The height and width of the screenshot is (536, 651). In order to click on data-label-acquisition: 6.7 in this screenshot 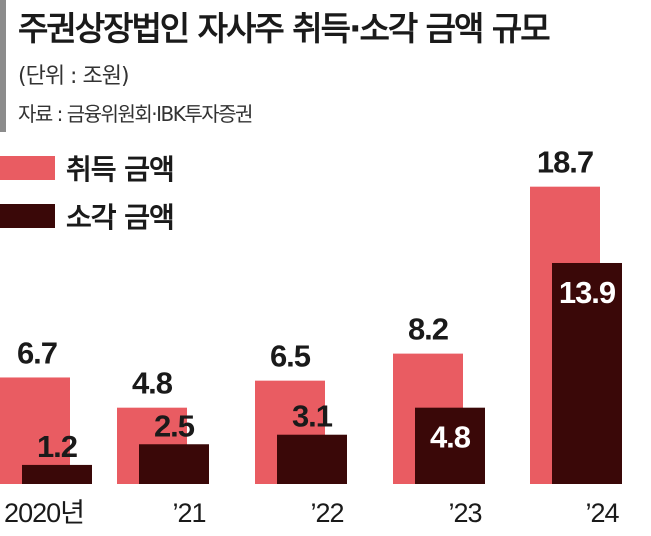, I will do `click(37, 352)`.